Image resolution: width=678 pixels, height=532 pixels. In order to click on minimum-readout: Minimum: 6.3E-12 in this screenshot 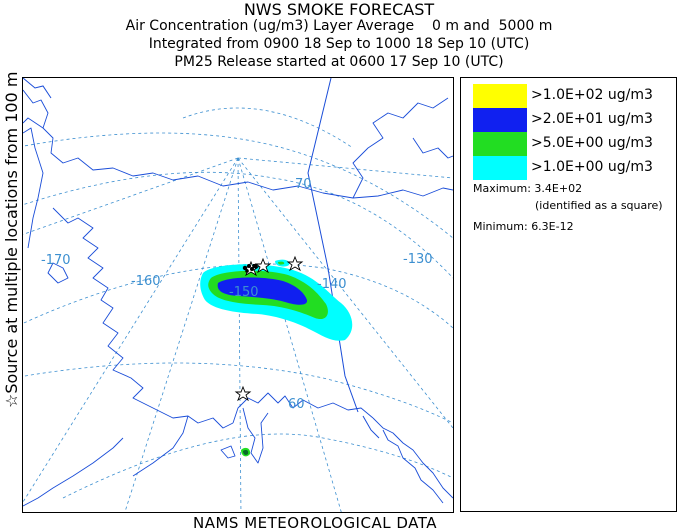, I will do `click(523, 226)`.